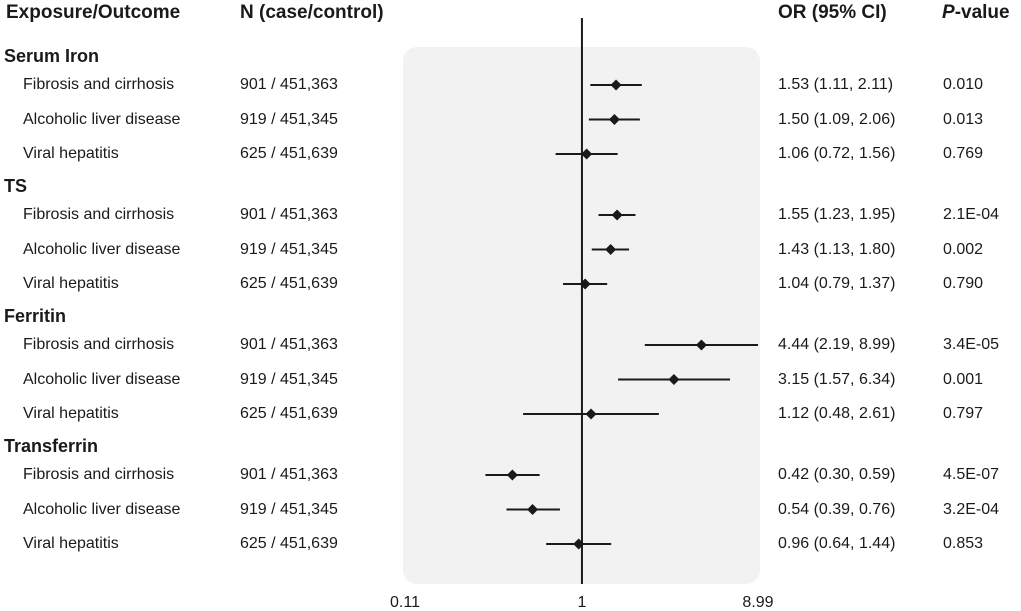 The image size is (1021, 611). What do you see at coordinates (837, 413) in the screenshot?
I see `or-ci-text: 1.12 (0.48, 2.61)` at bounding box center [837, 413].